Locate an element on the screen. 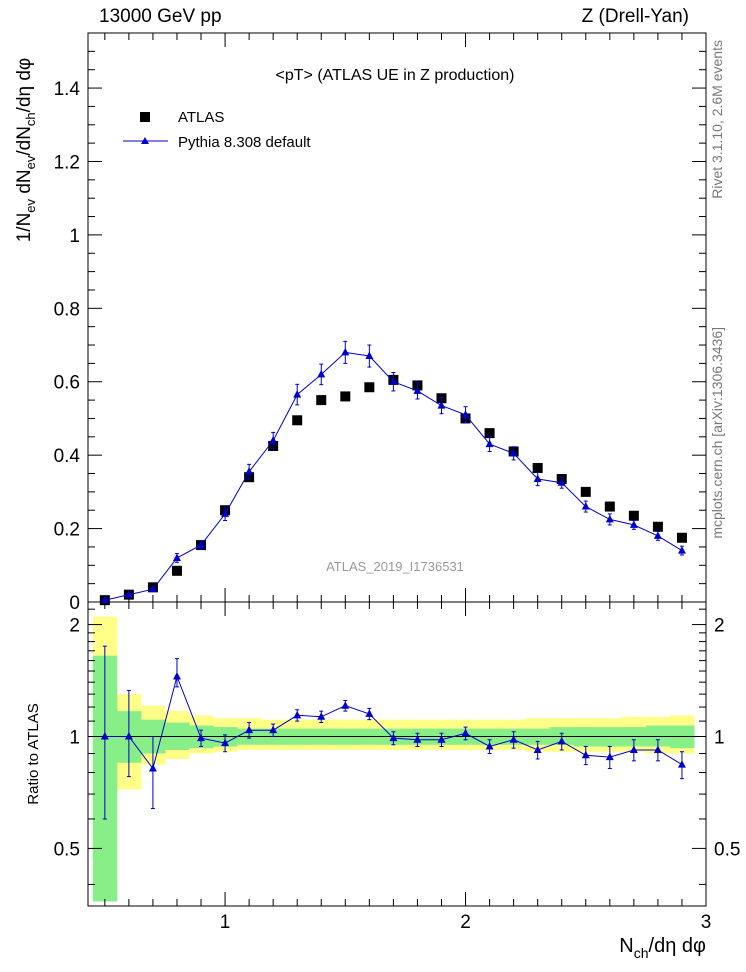 The image size is (746, 972). ratio-y-tick-label-right: 1 is located at coordinates (719, 737).